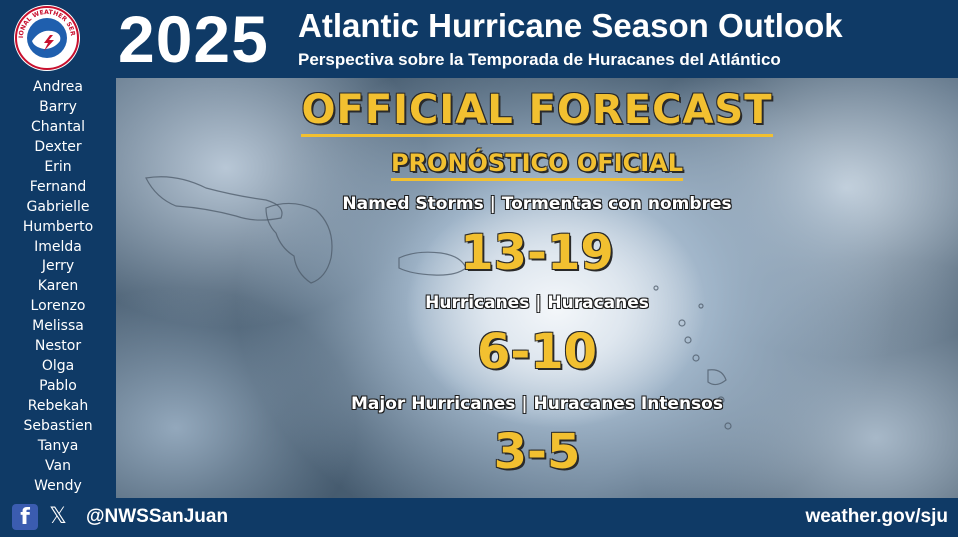 The image size is (958, 537). What do you see at coordinates (58, 465) in the screenshot?
I see `storm-name-item: Van` at bounding box center [58, 465].